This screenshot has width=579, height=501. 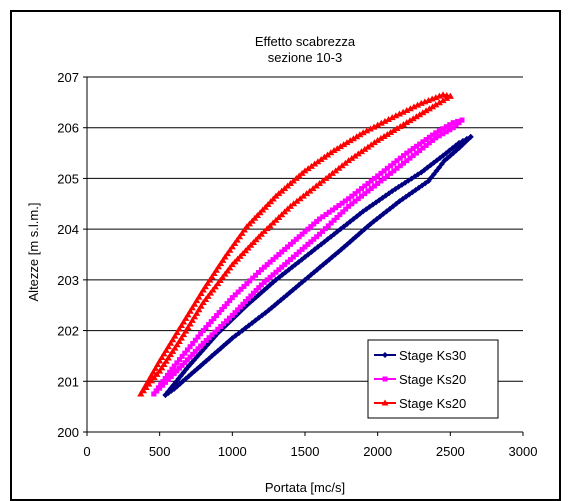 I want to click on legend-item: Stage Ks30, so click(x=420, y=355).